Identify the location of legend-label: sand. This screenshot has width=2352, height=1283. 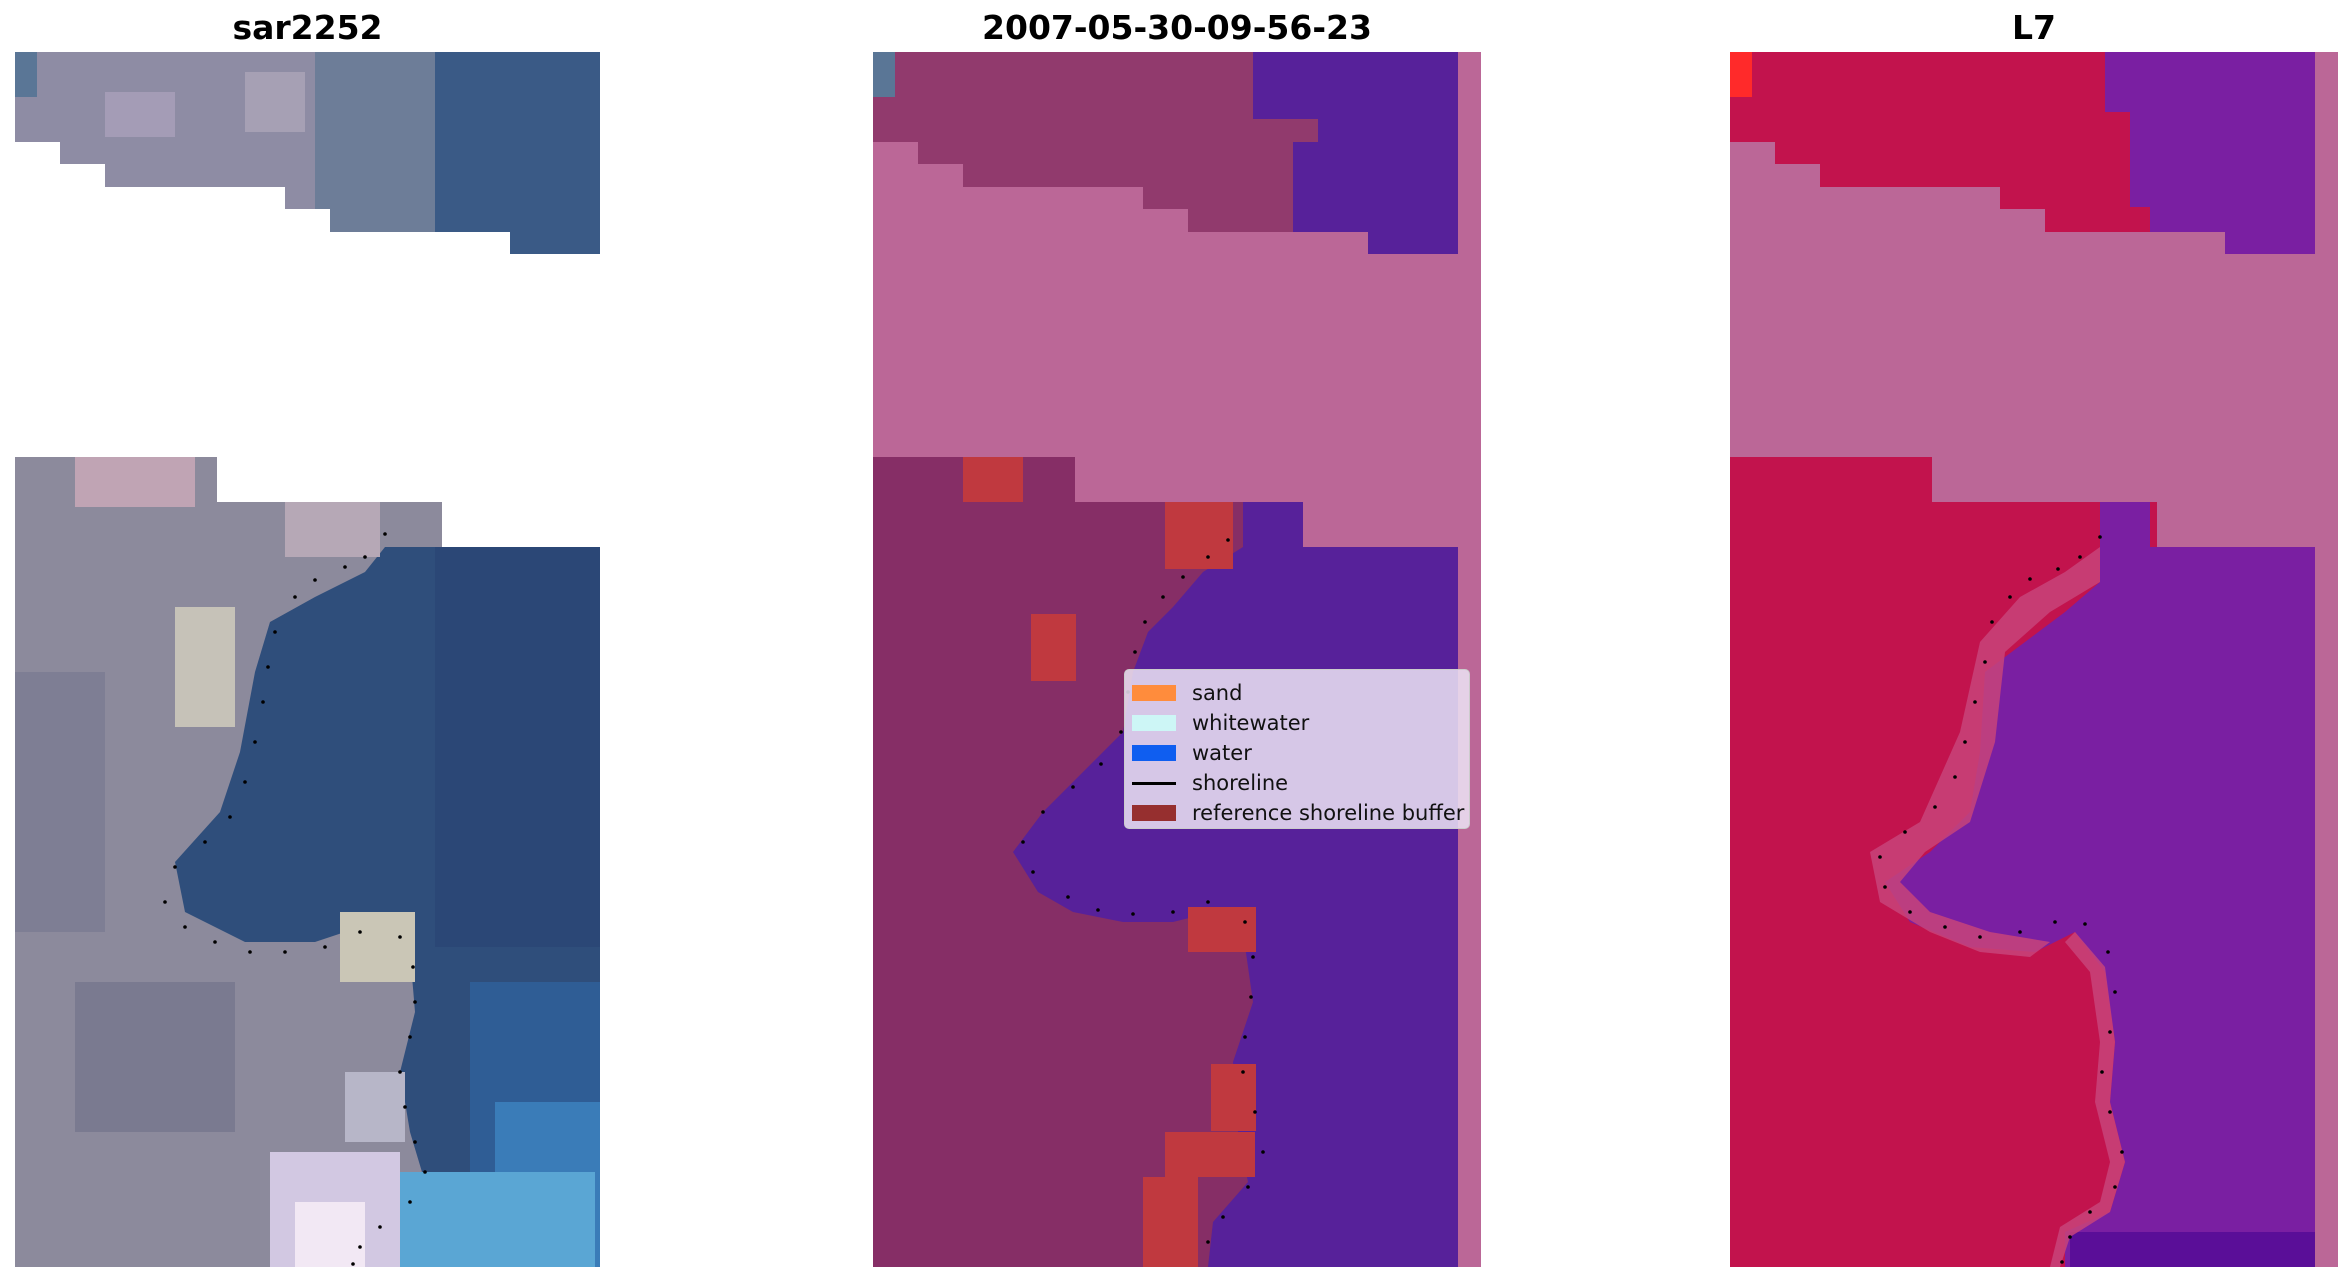
(1217, 693).